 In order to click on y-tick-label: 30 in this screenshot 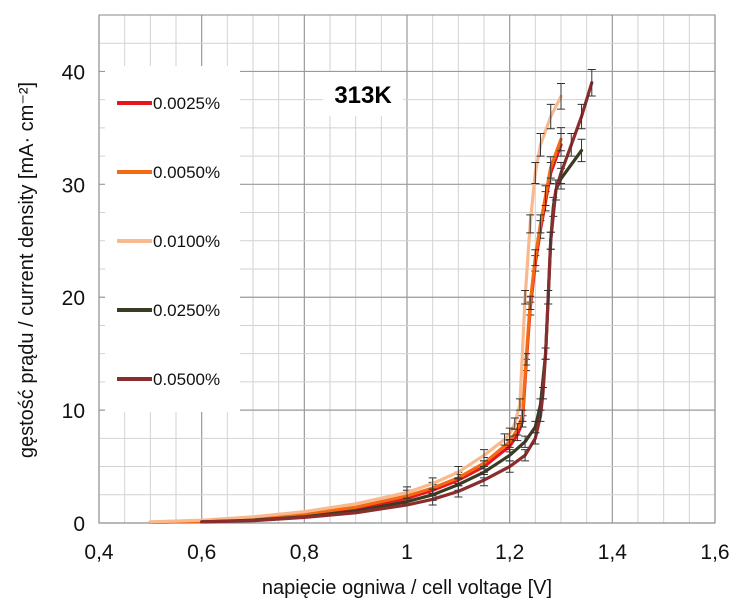, I will do `click(73, 185)`.